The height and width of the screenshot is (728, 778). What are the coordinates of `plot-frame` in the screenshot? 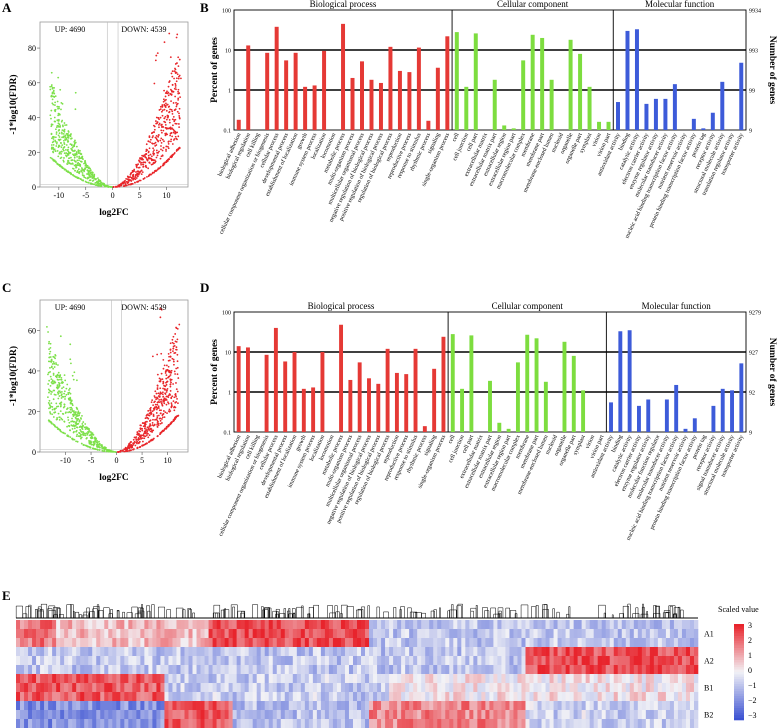 It's located at (490, 70).